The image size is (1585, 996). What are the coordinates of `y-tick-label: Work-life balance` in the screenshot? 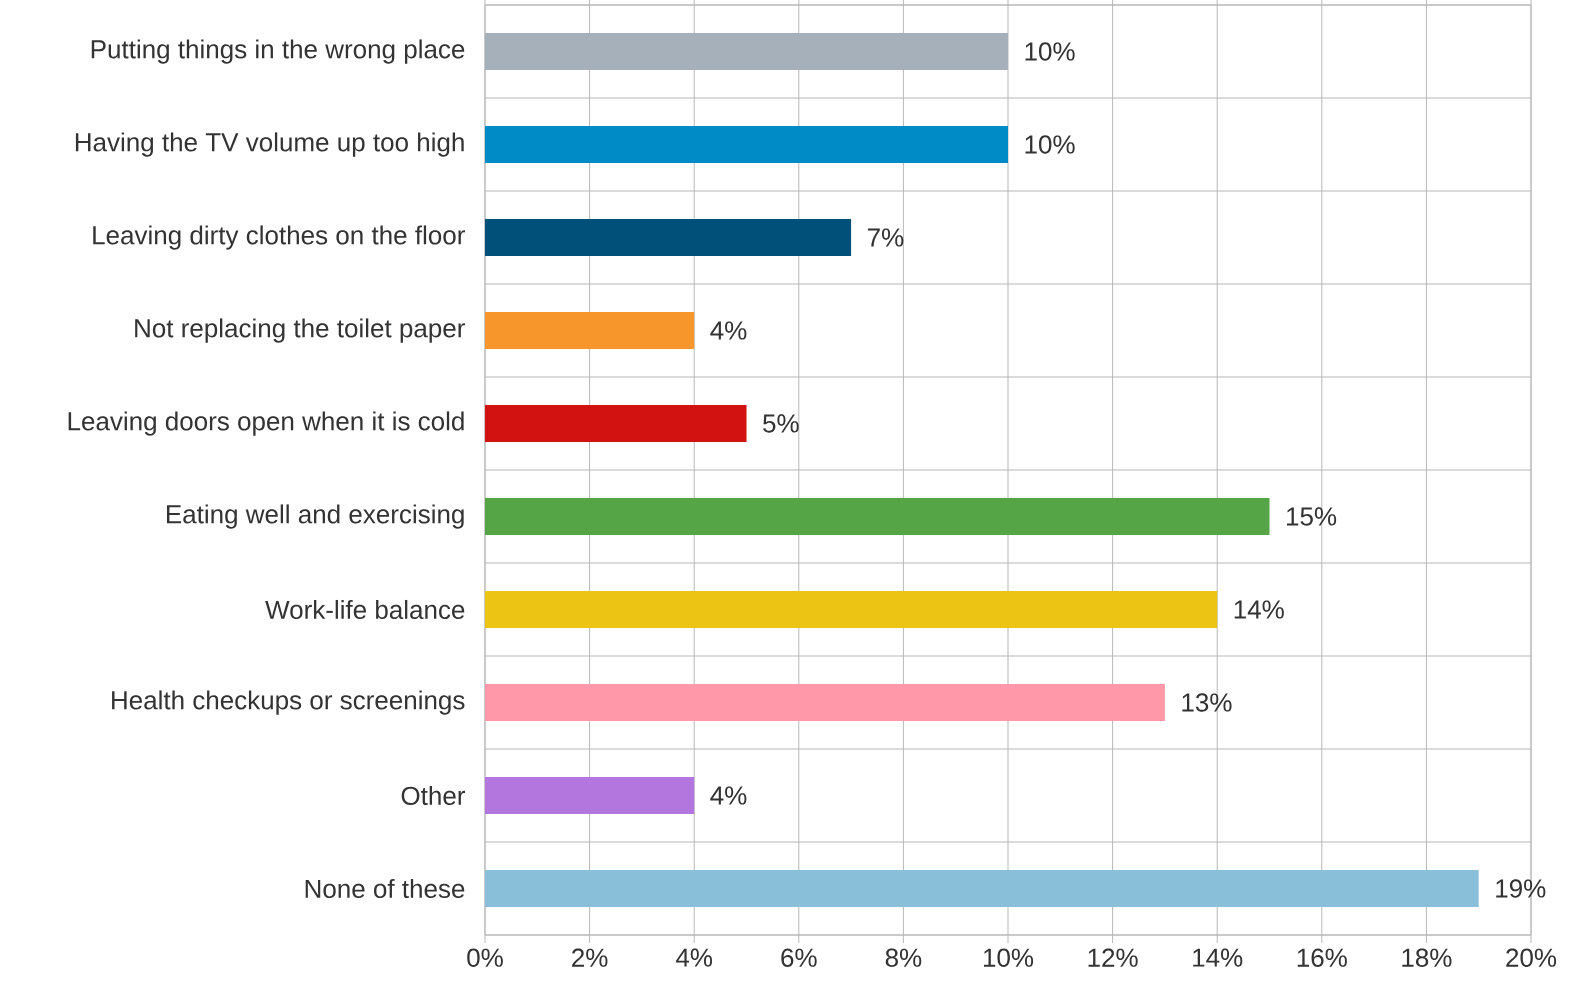 It's located at (365, 609).